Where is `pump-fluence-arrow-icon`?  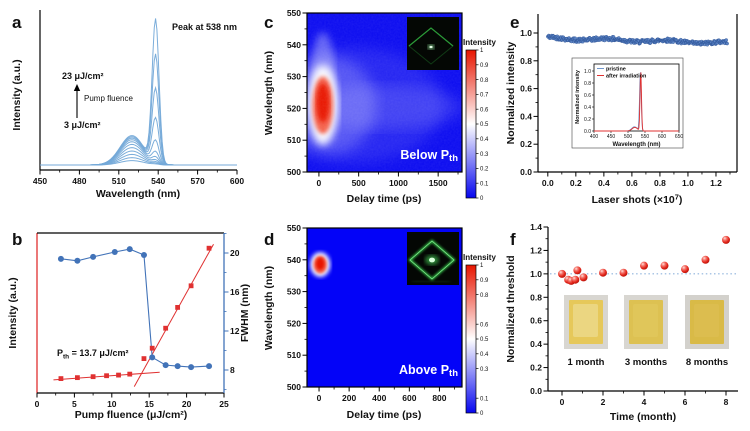
pump-fluence-arrow-icon is located at coordinates (77, 101).